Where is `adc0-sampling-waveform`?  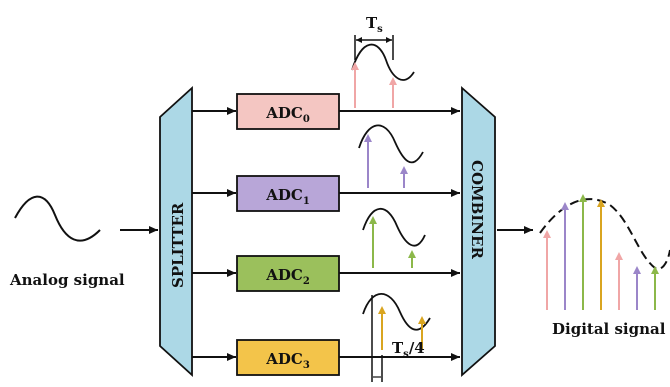
adc0-sampling-waveform is located at coordinates (383, 75).